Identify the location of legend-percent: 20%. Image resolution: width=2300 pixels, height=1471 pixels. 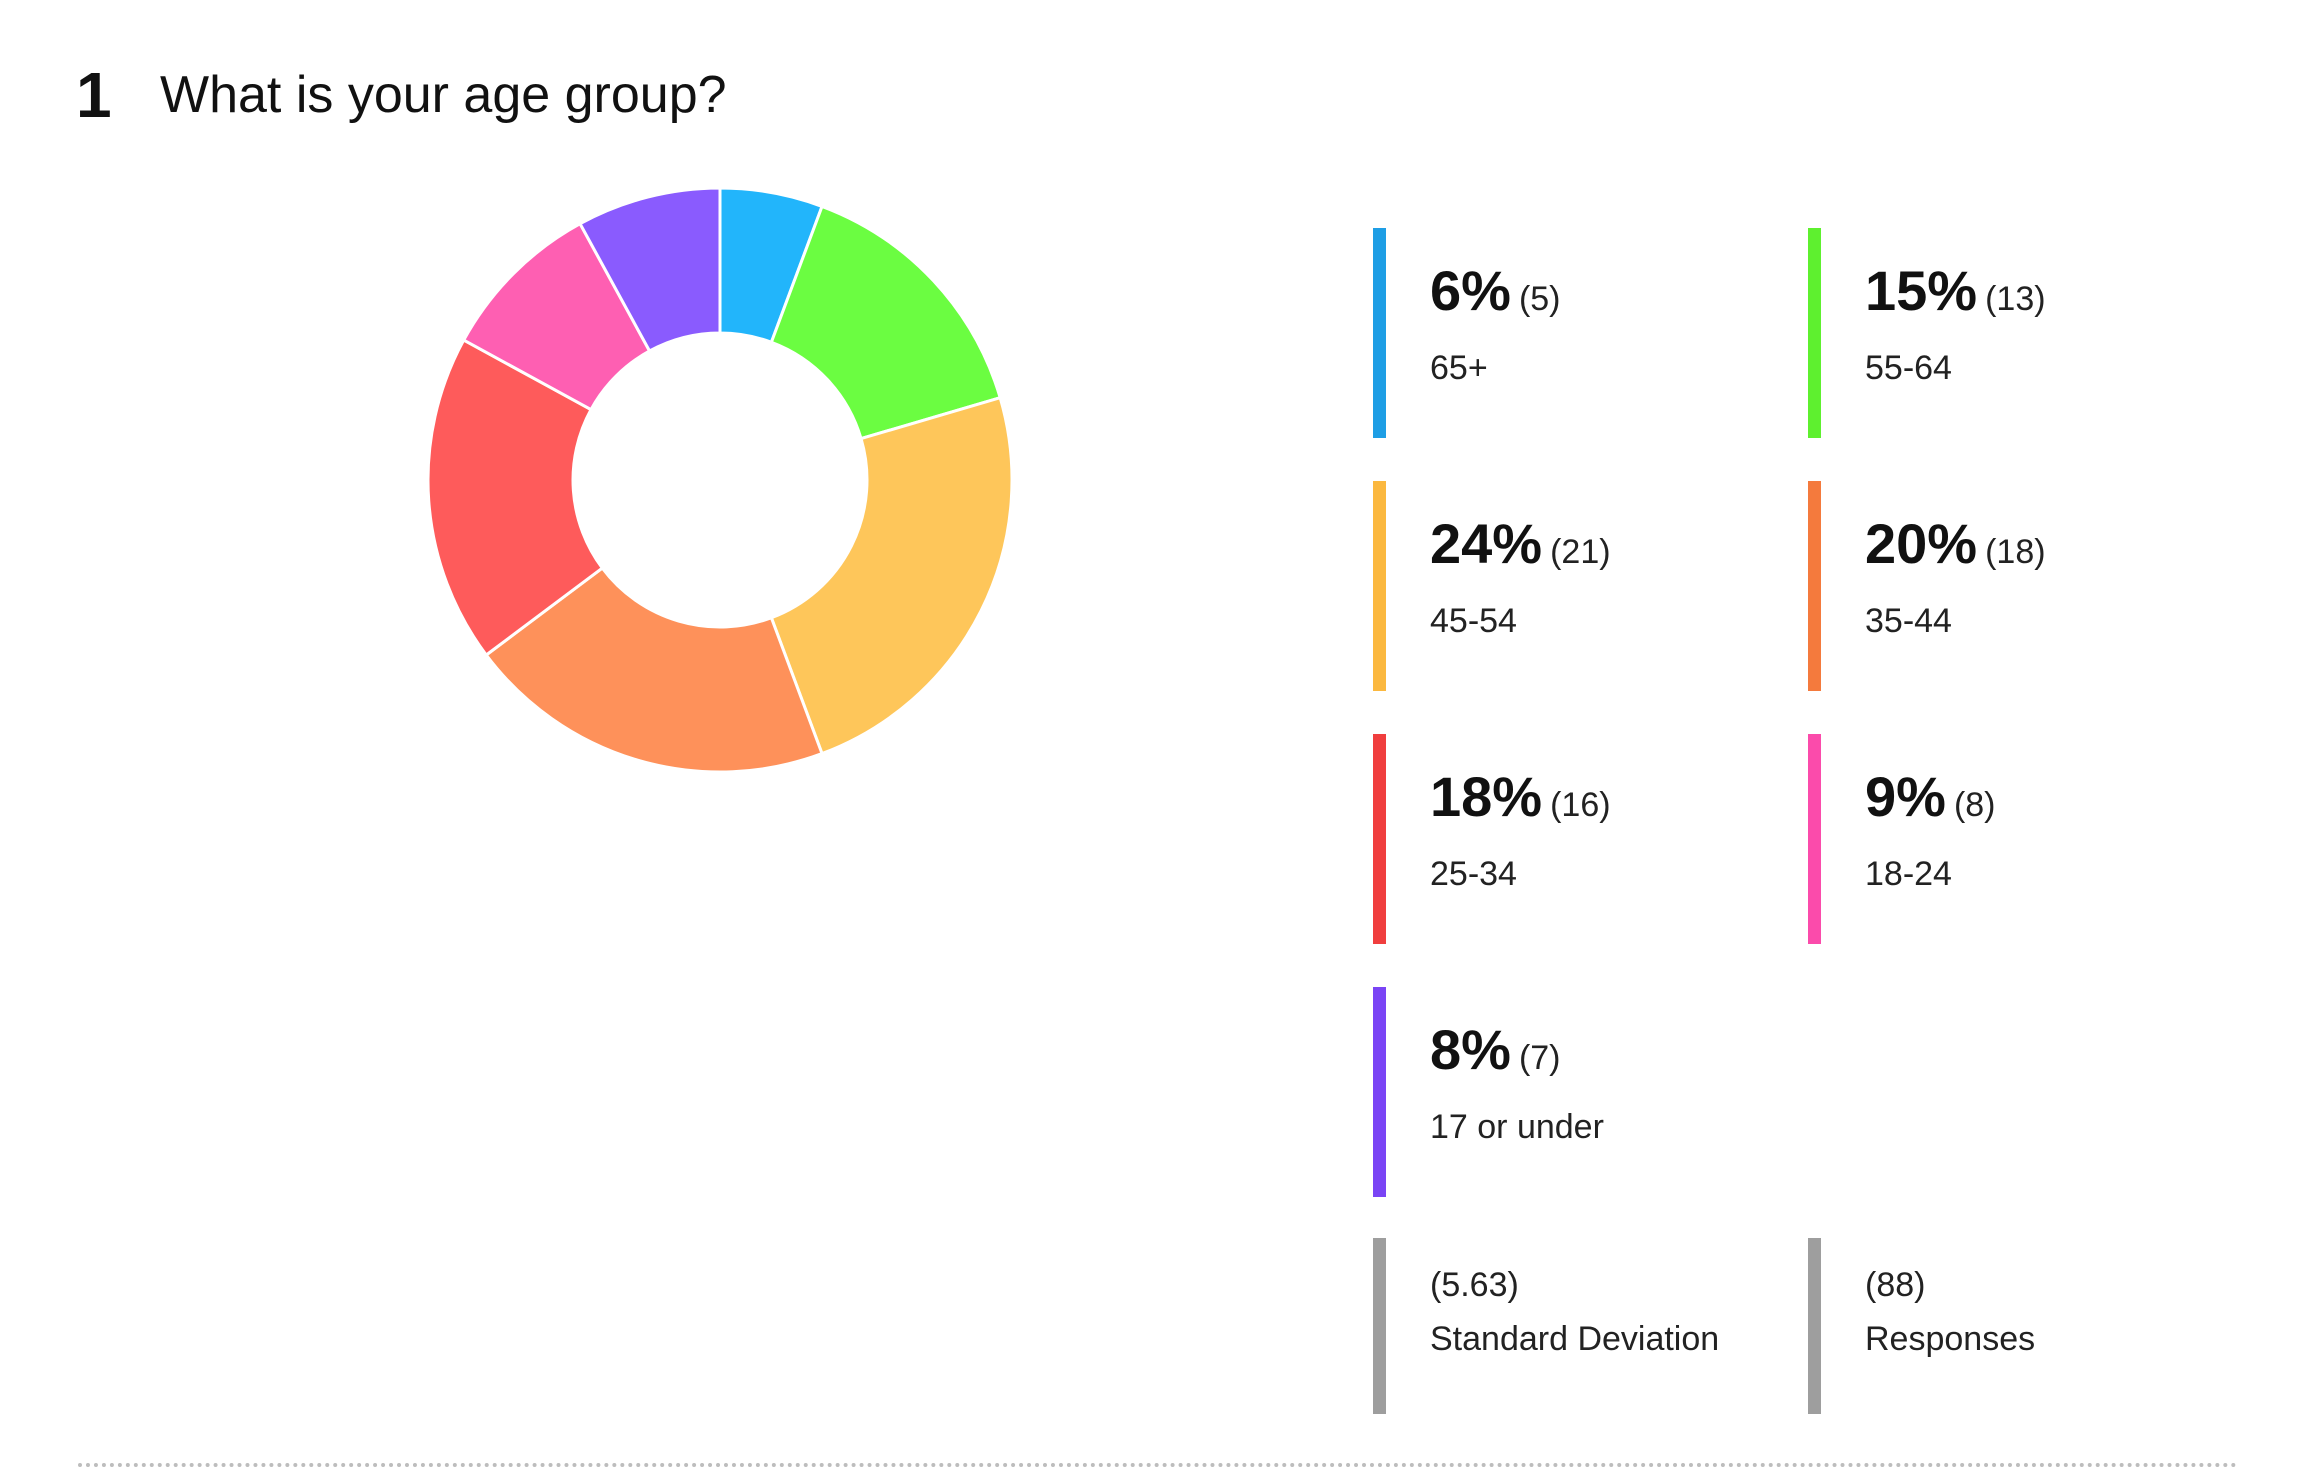
(1921, 543).